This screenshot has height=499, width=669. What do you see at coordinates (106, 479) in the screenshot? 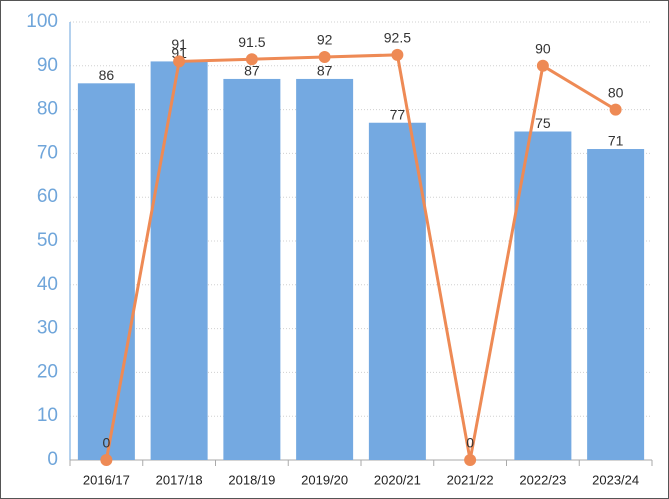
I see `x-tick-label: 2016/17` at bounding box center [106, 479].